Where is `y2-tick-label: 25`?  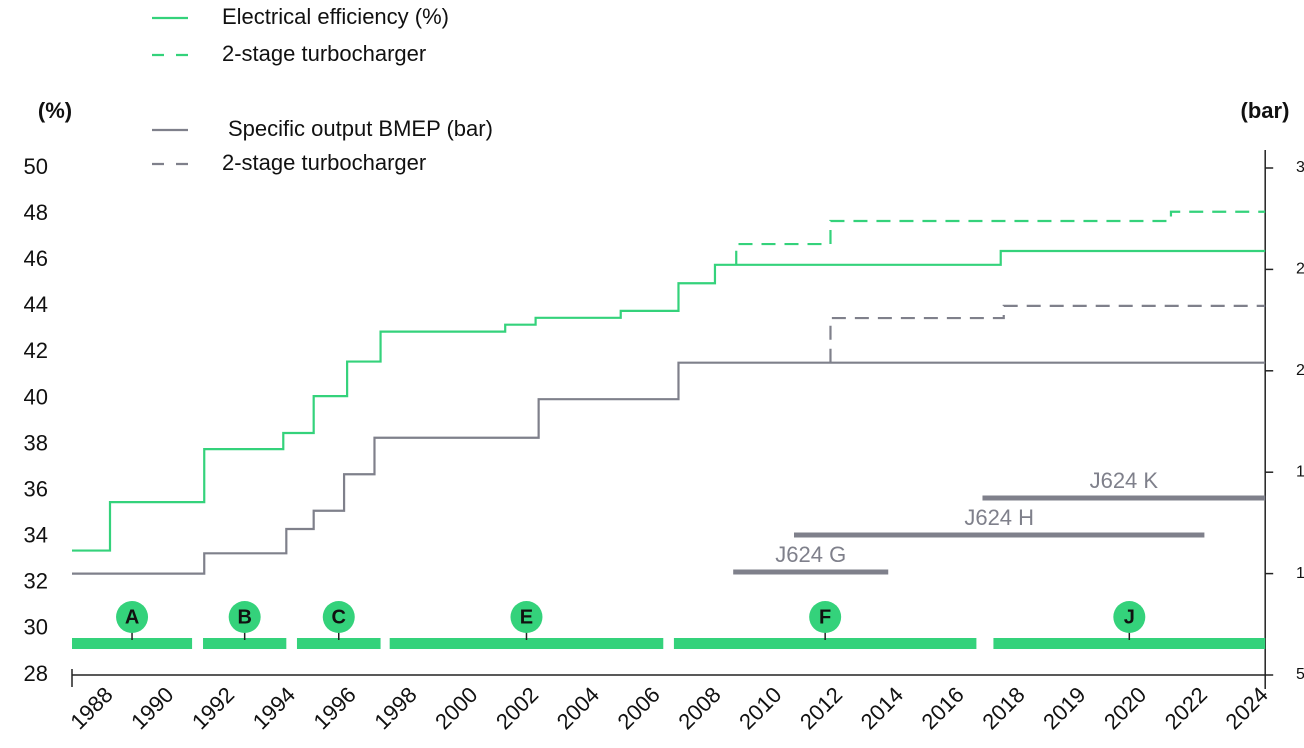
y2-tick-label: 25 is located at coordinates (1300, 269).